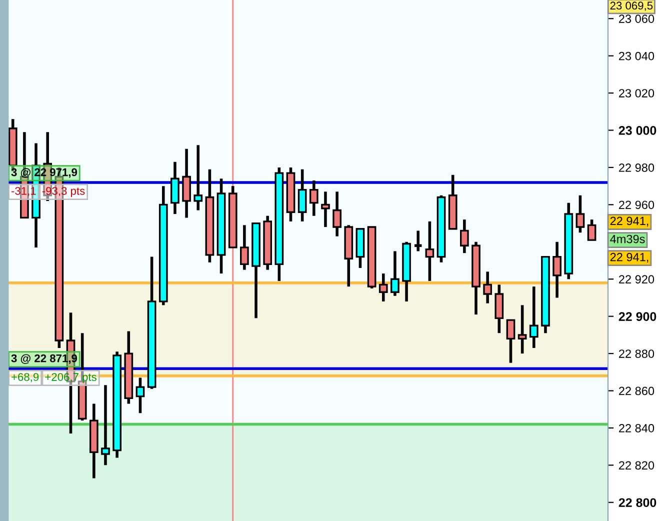  Describe the element at coordinates (637, 316) in the screenshot. I see `y-tick-label: 22 900` at that location.